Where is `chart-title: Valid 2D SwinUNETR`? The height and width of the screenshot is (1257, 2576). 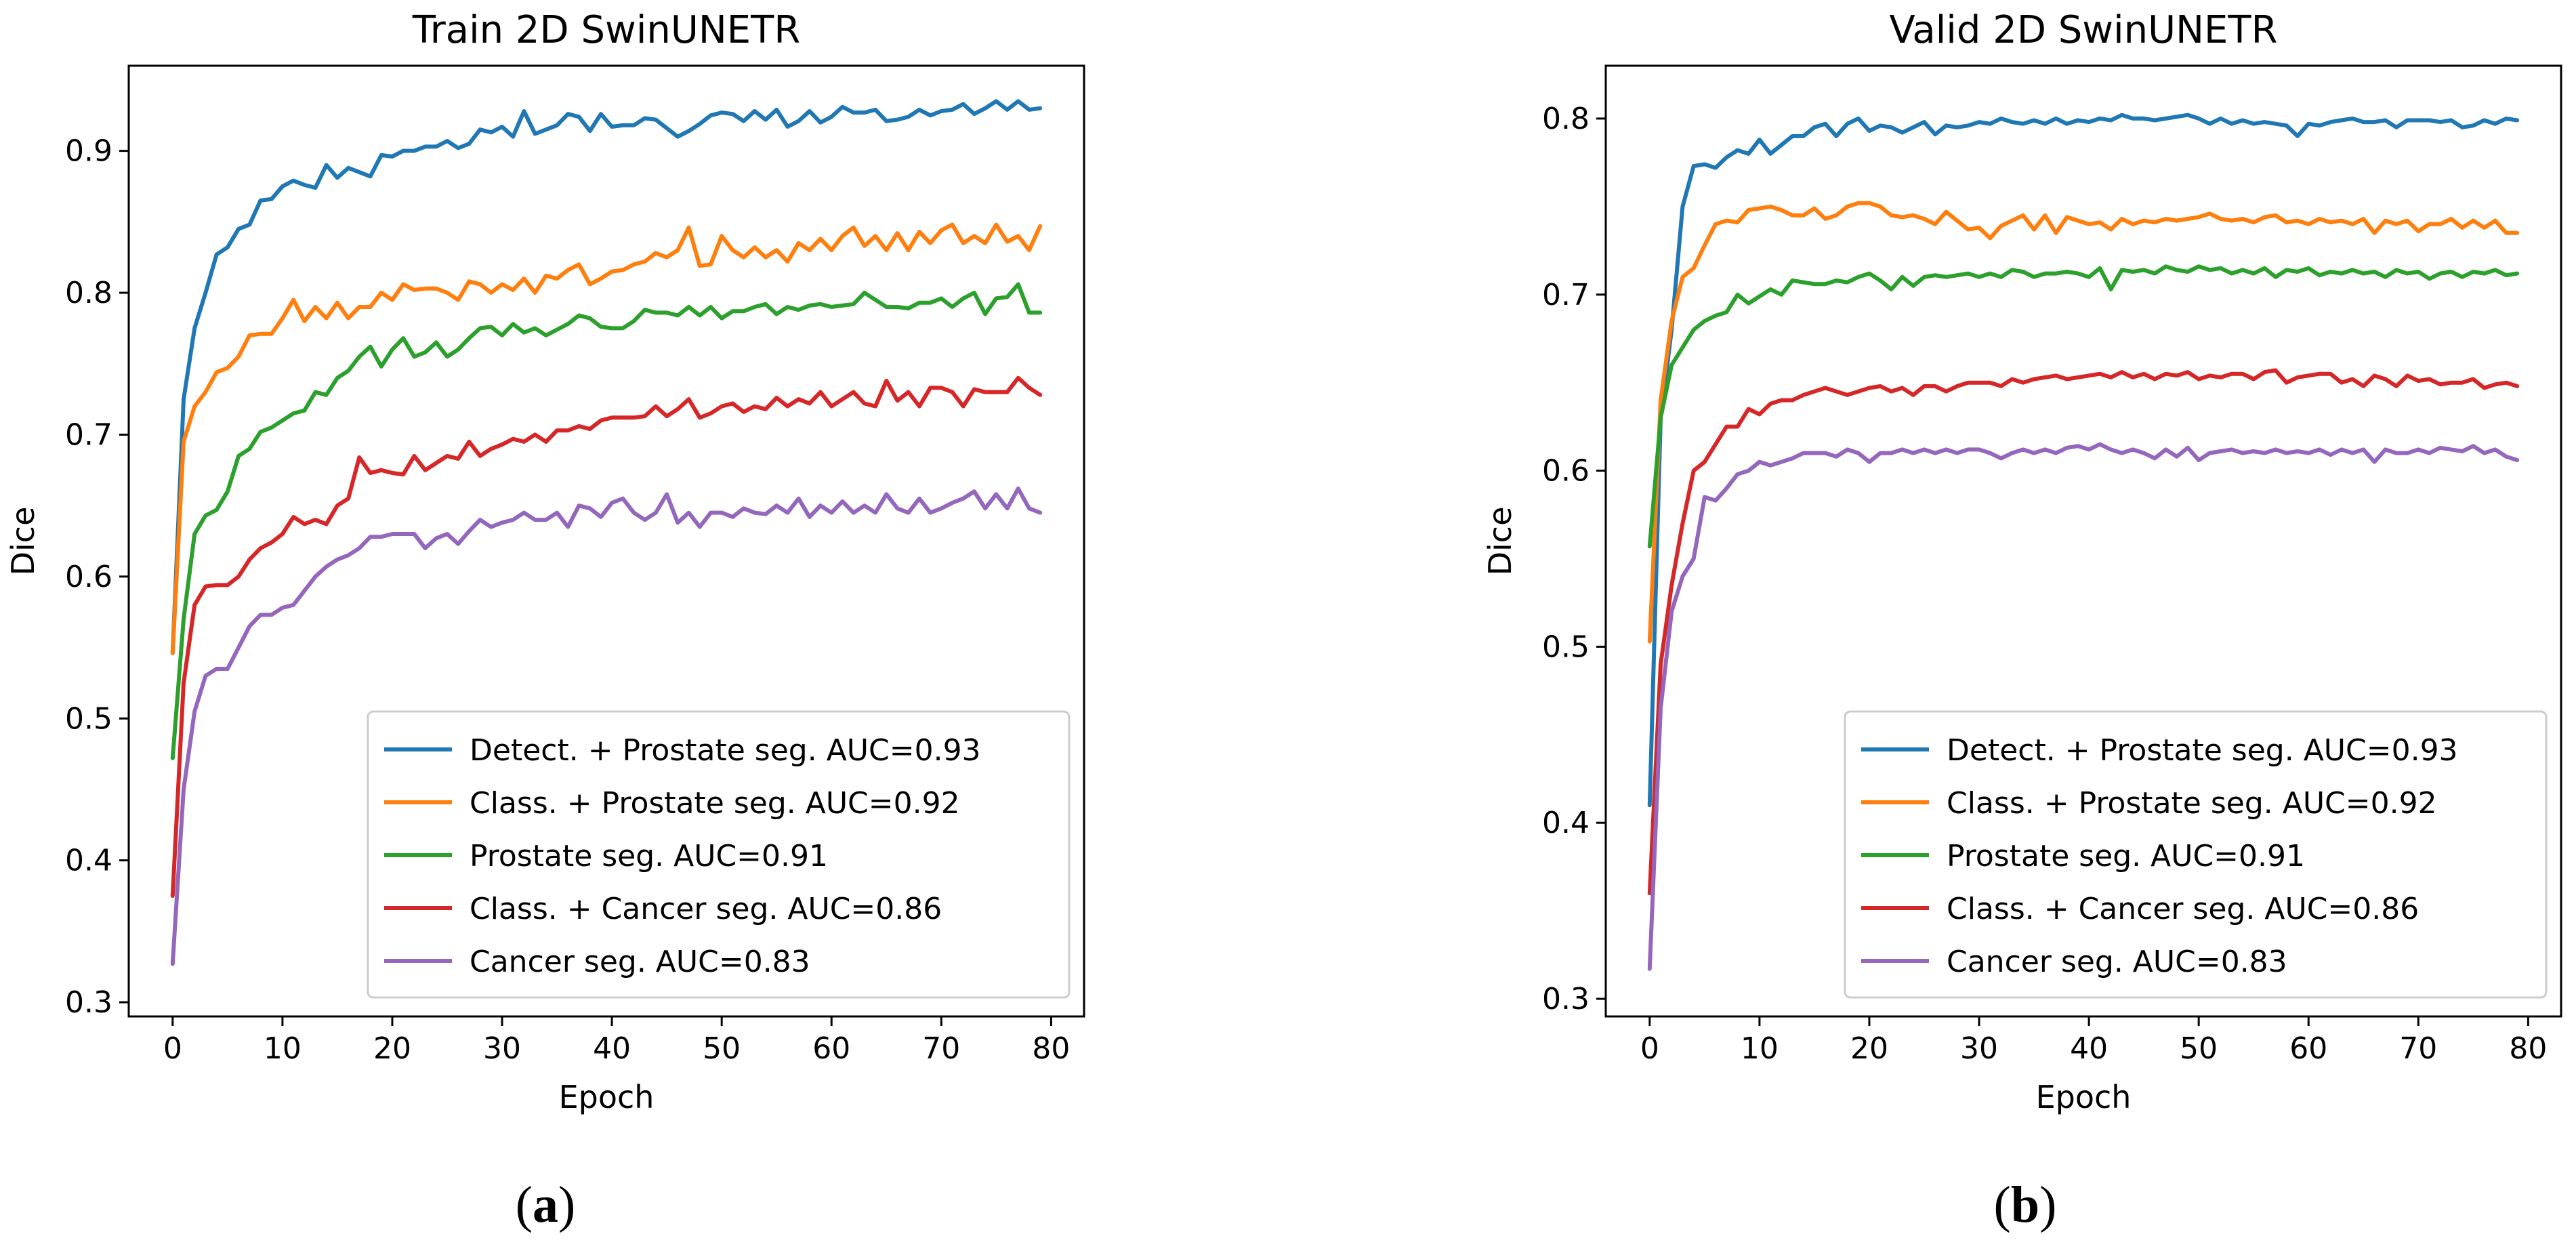
chart-title: Valid 2D SwinUNETR is located at coordinates (2083, 30).